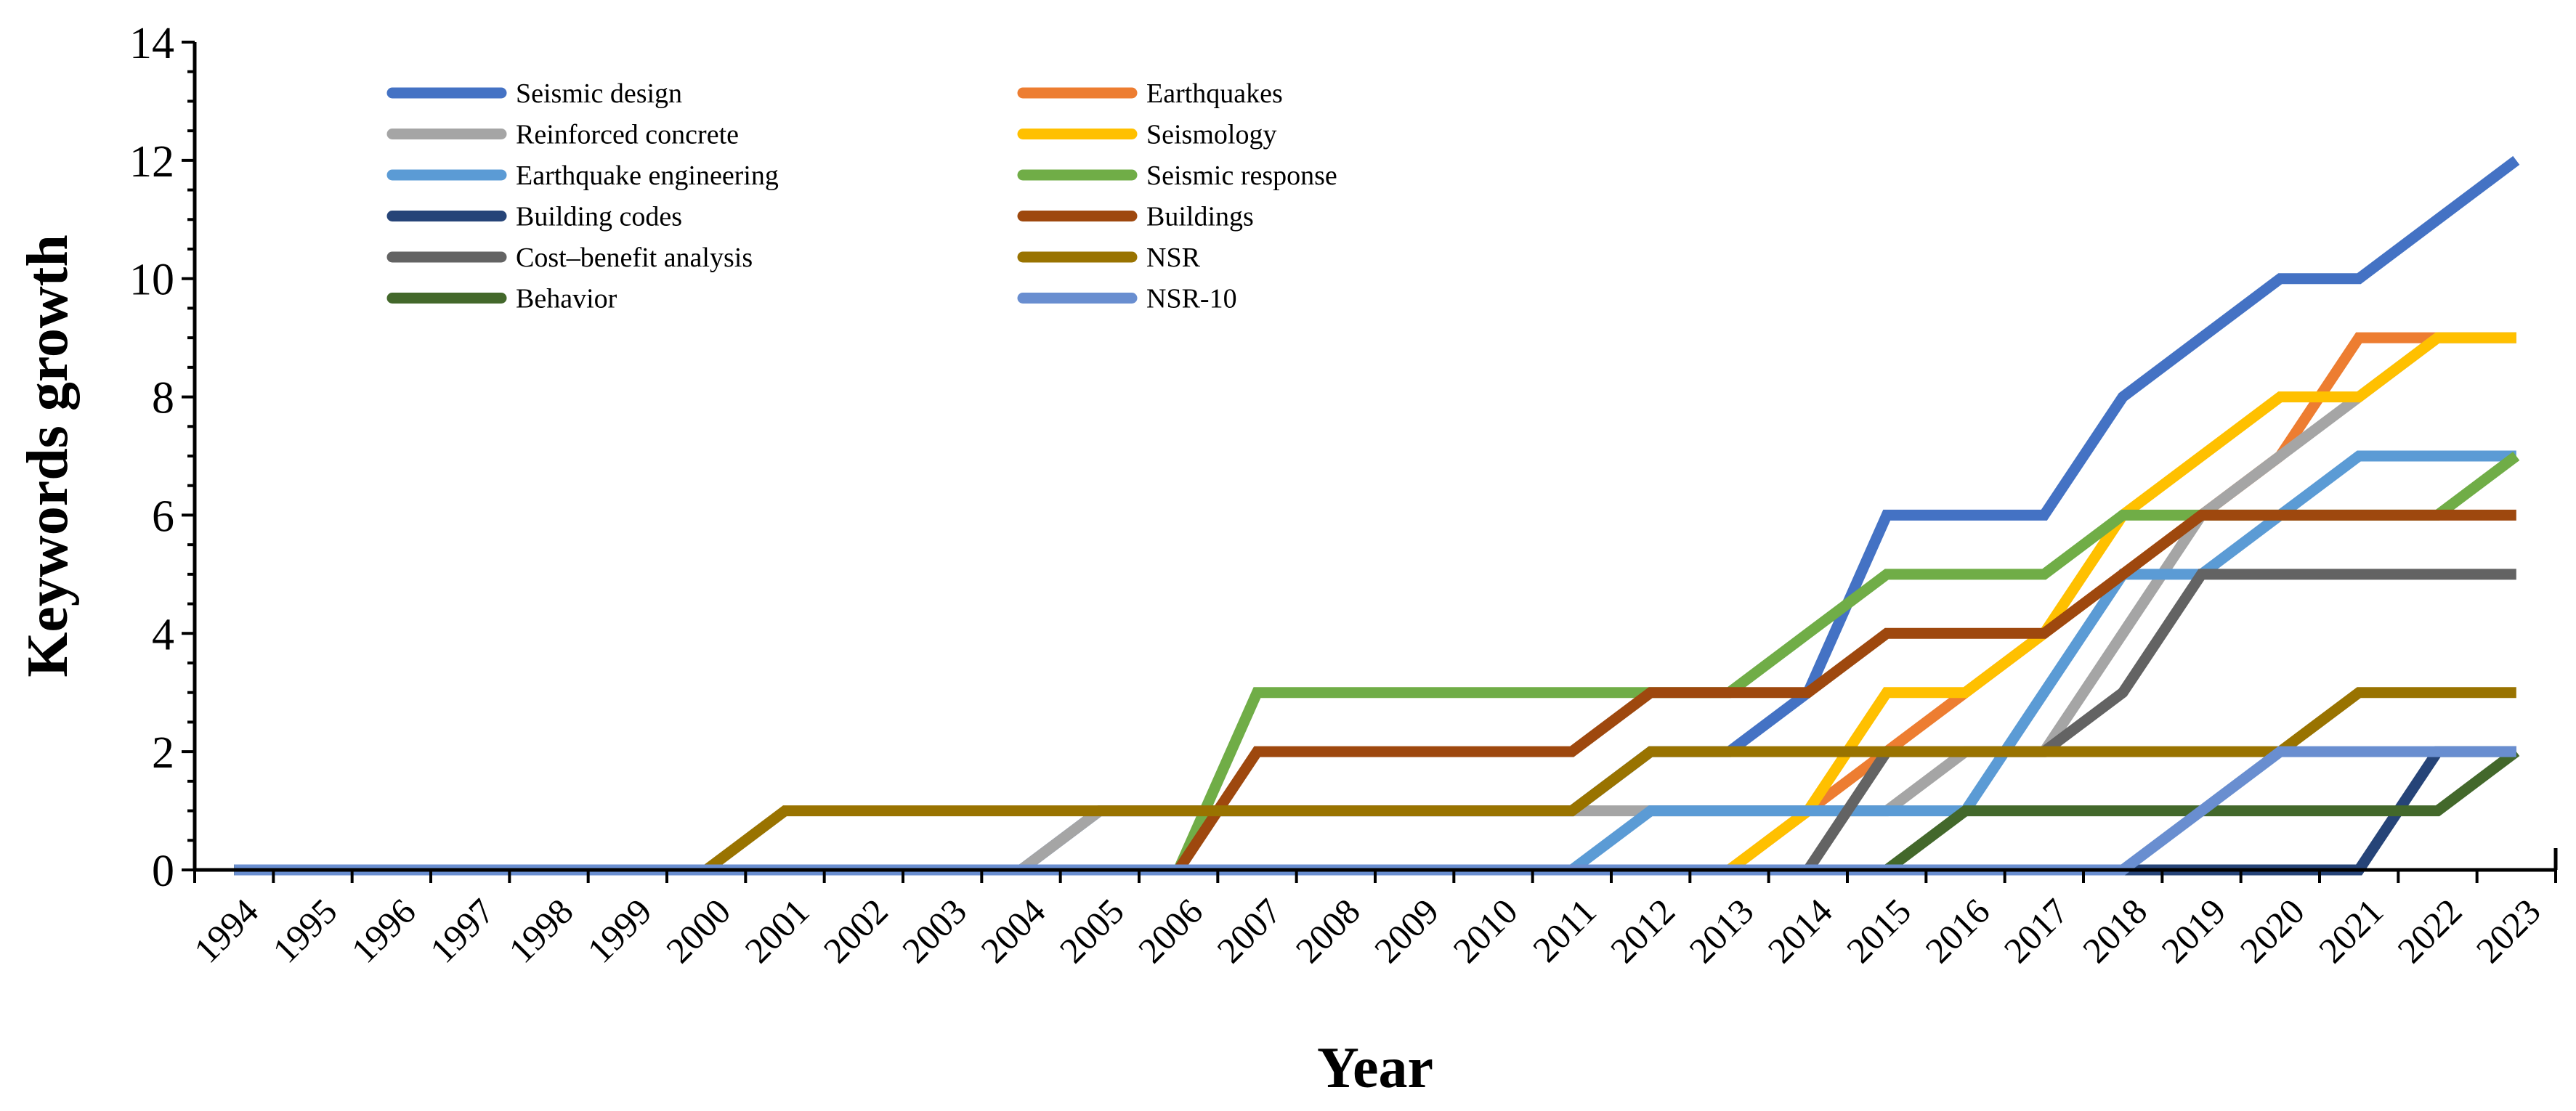  What do you see at coordinates (1135, 217) in the screenshot?
I see `legend-item: Buildings` at bounding box center [1135, 217].